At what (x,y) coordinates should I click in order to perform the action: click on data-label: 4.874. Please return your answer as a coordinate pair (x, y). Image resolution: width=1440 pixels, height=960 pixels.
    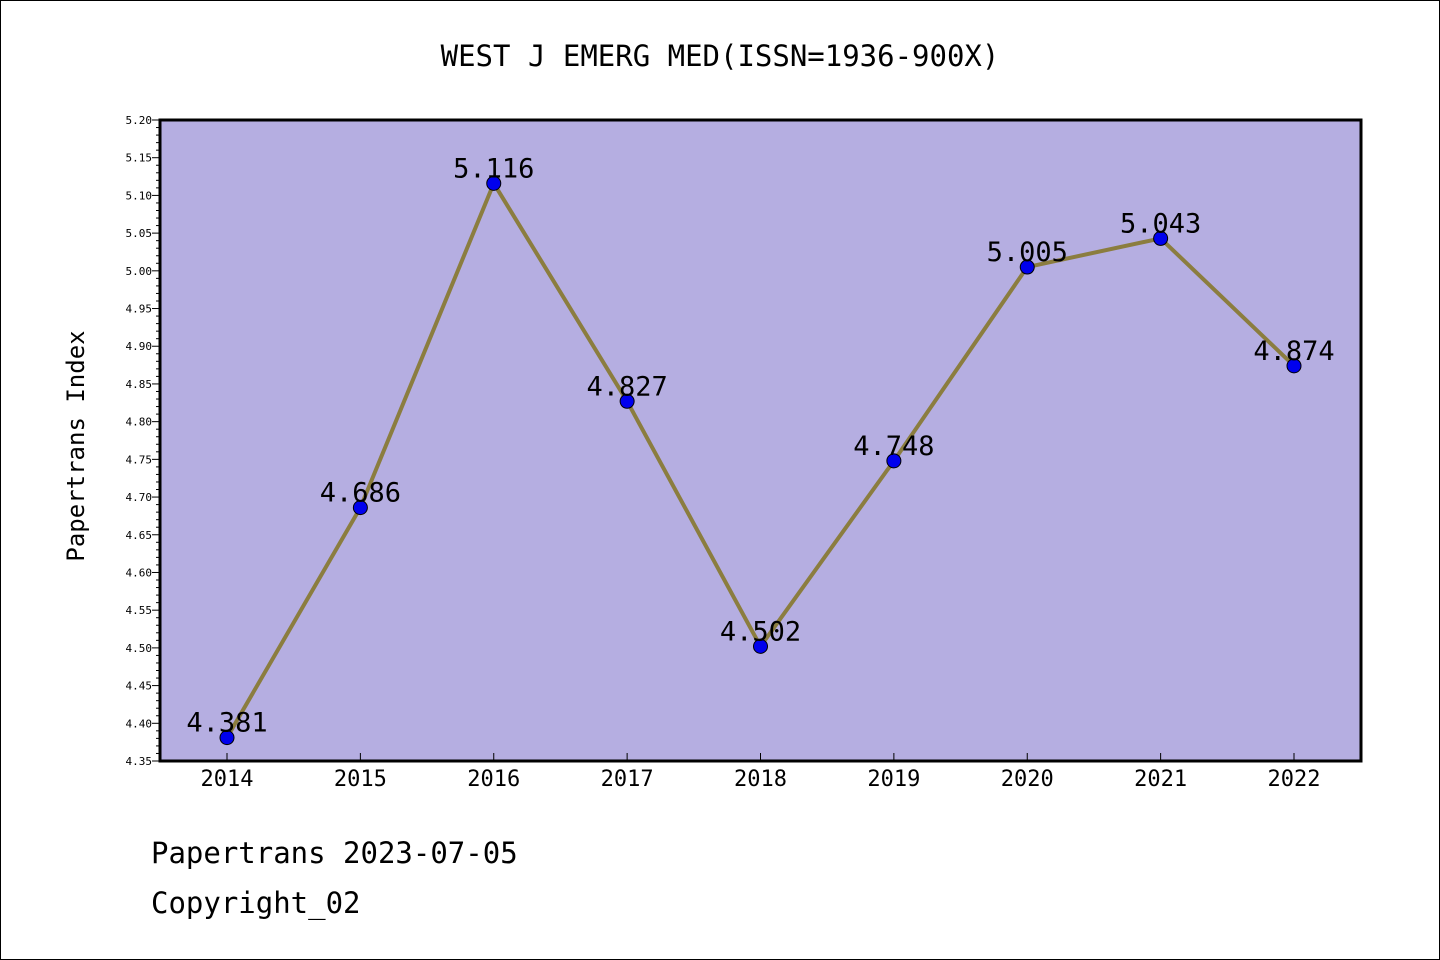
    Looking at the image, I should click on (1293, 351).